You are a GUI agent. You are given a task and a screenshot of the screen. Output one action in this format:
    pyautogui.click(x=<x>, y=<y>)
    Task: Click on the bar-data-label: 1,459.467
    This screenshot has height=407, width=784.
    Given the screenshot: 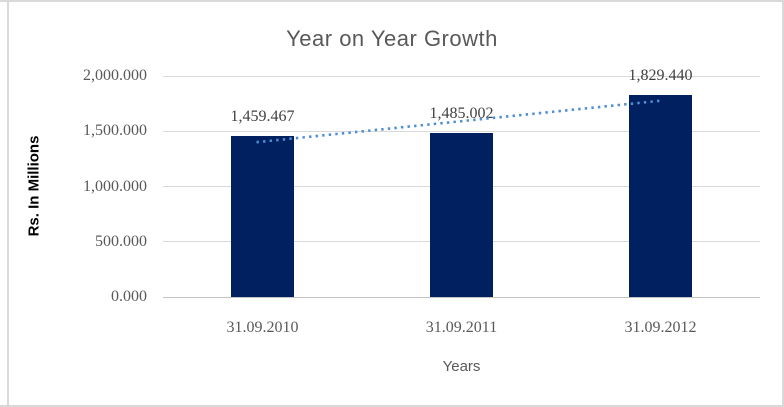 What is the action you would take?
    pyautogui.click(x=262, y=116)
    